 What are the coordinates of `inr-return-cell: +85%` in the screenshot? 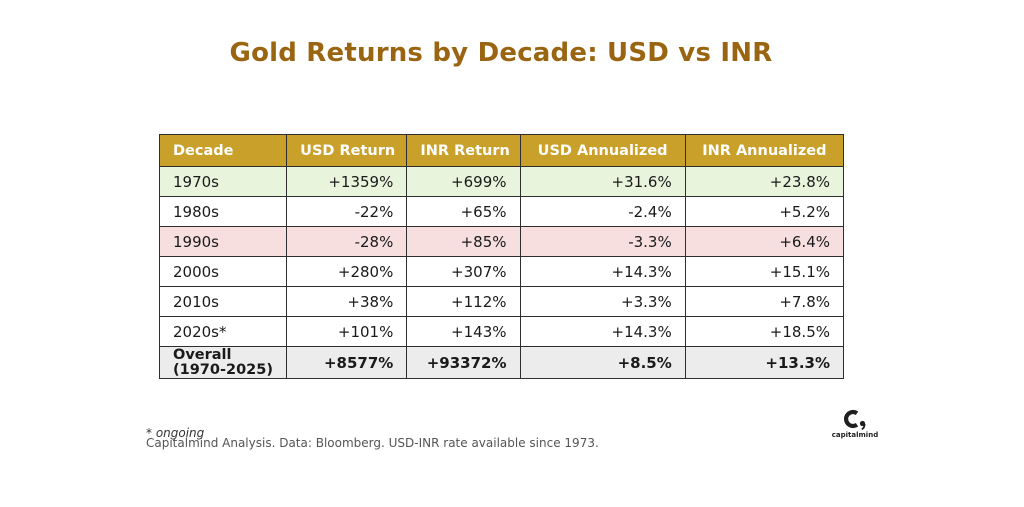 It's located at (463, 241).